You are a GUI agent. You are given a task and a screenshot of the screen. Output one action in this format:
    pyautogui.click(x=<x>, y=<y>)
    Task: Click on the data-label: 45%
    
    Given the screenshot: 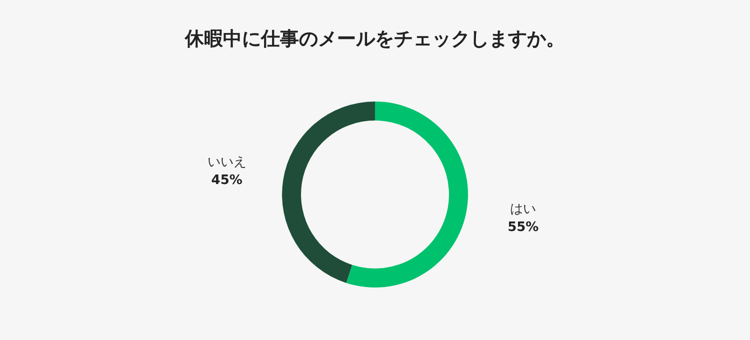 What is the action you would take?
    pyautogui.click(x=226, y=180)
    